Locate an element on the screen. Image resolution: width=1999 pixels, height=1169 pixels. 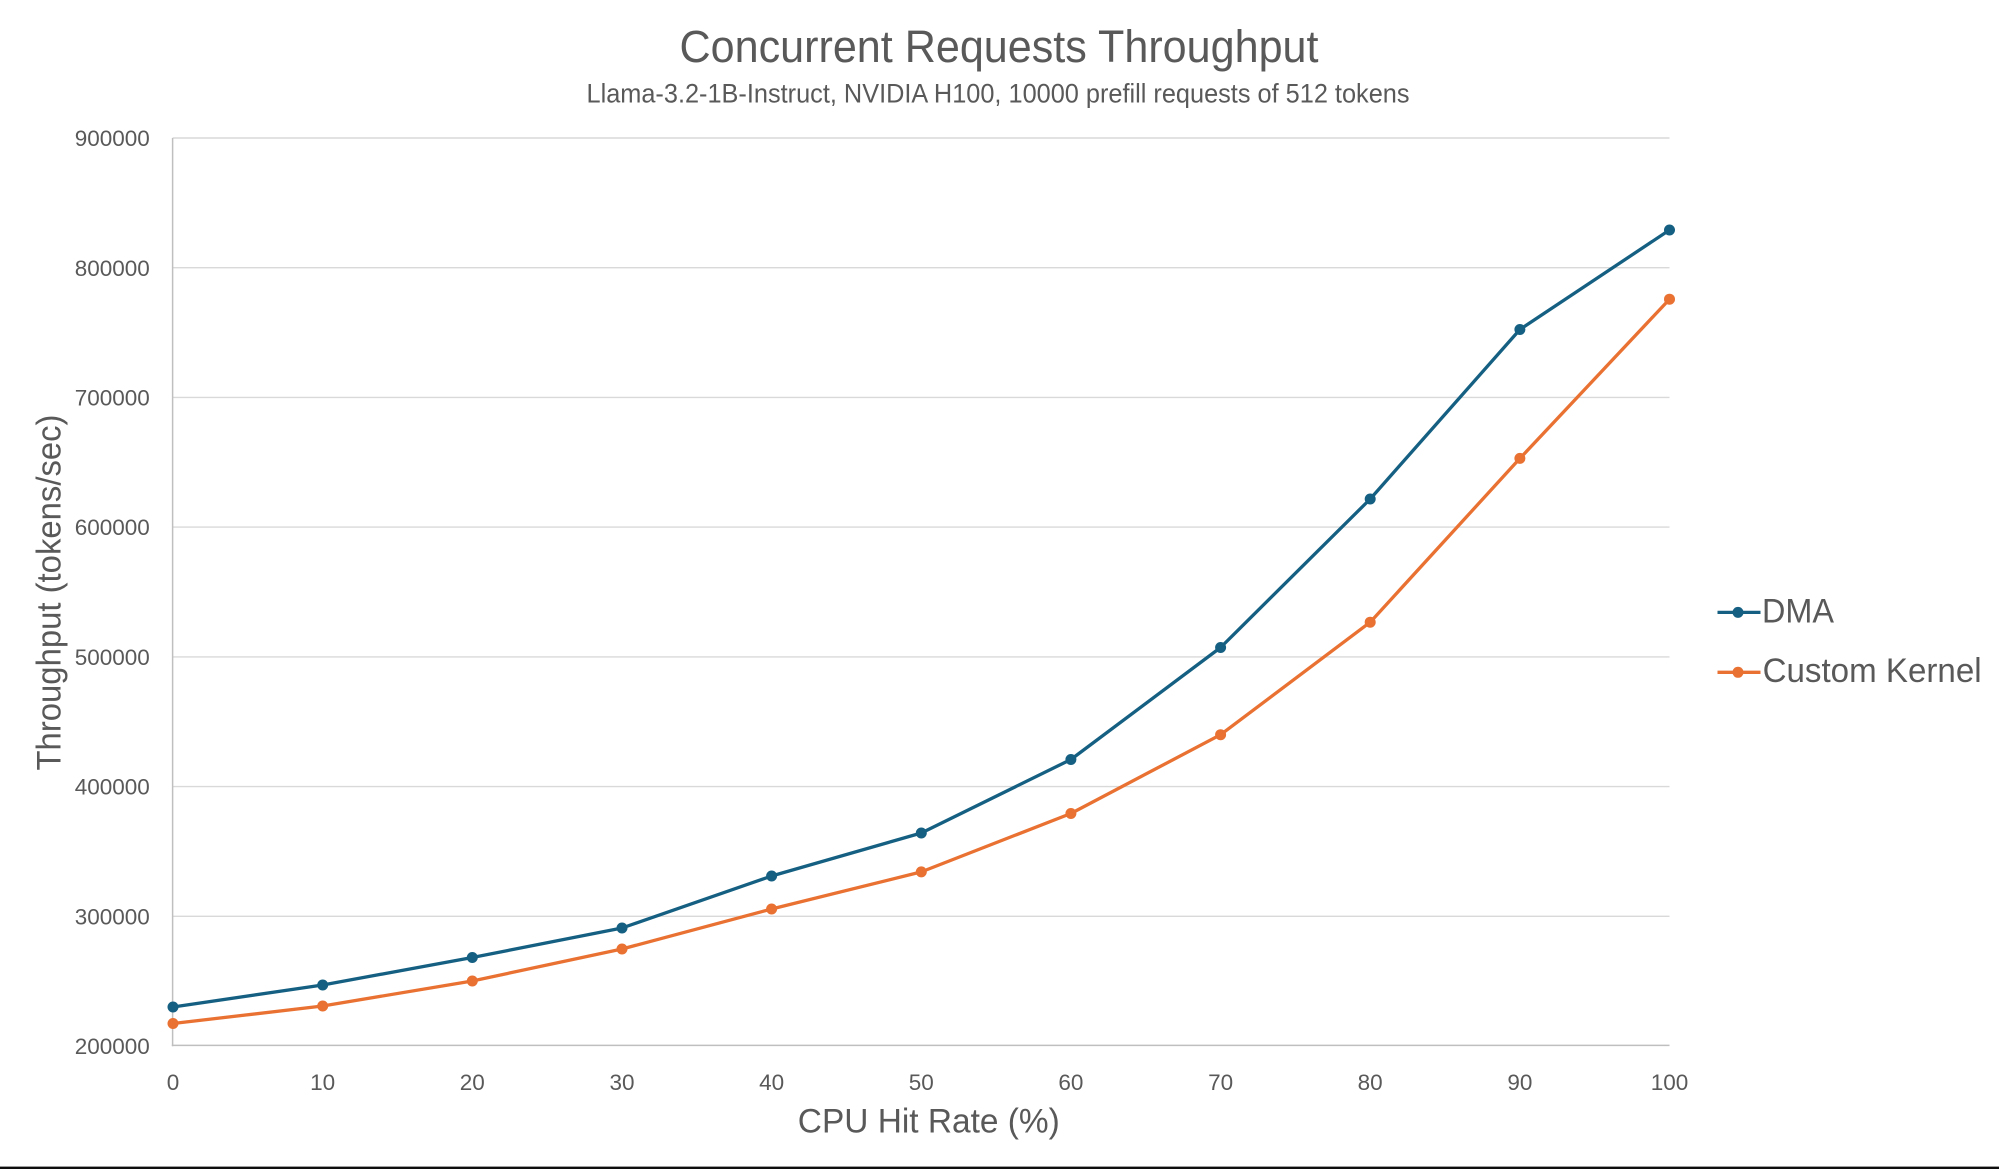
svg-text: Throughput (tokens/sec) is located at coordinates (50, 593).